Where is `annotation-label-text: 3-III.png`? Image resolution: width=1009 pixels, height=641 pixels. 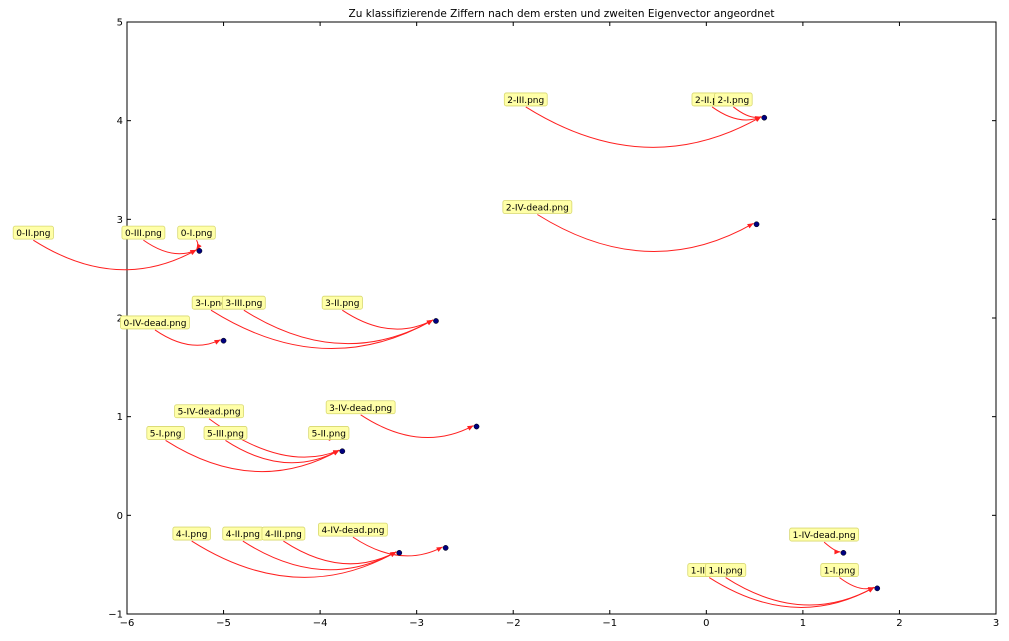 annotation-label-text: 3-III.png is located at coordinates (243, 304).